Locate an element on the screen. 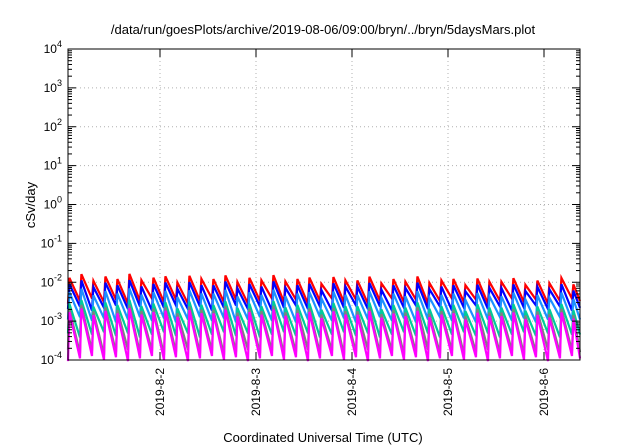 This screenshot has width=640, height=448. y-tick-label: 10⁰ is located at coordinates (53, 203).